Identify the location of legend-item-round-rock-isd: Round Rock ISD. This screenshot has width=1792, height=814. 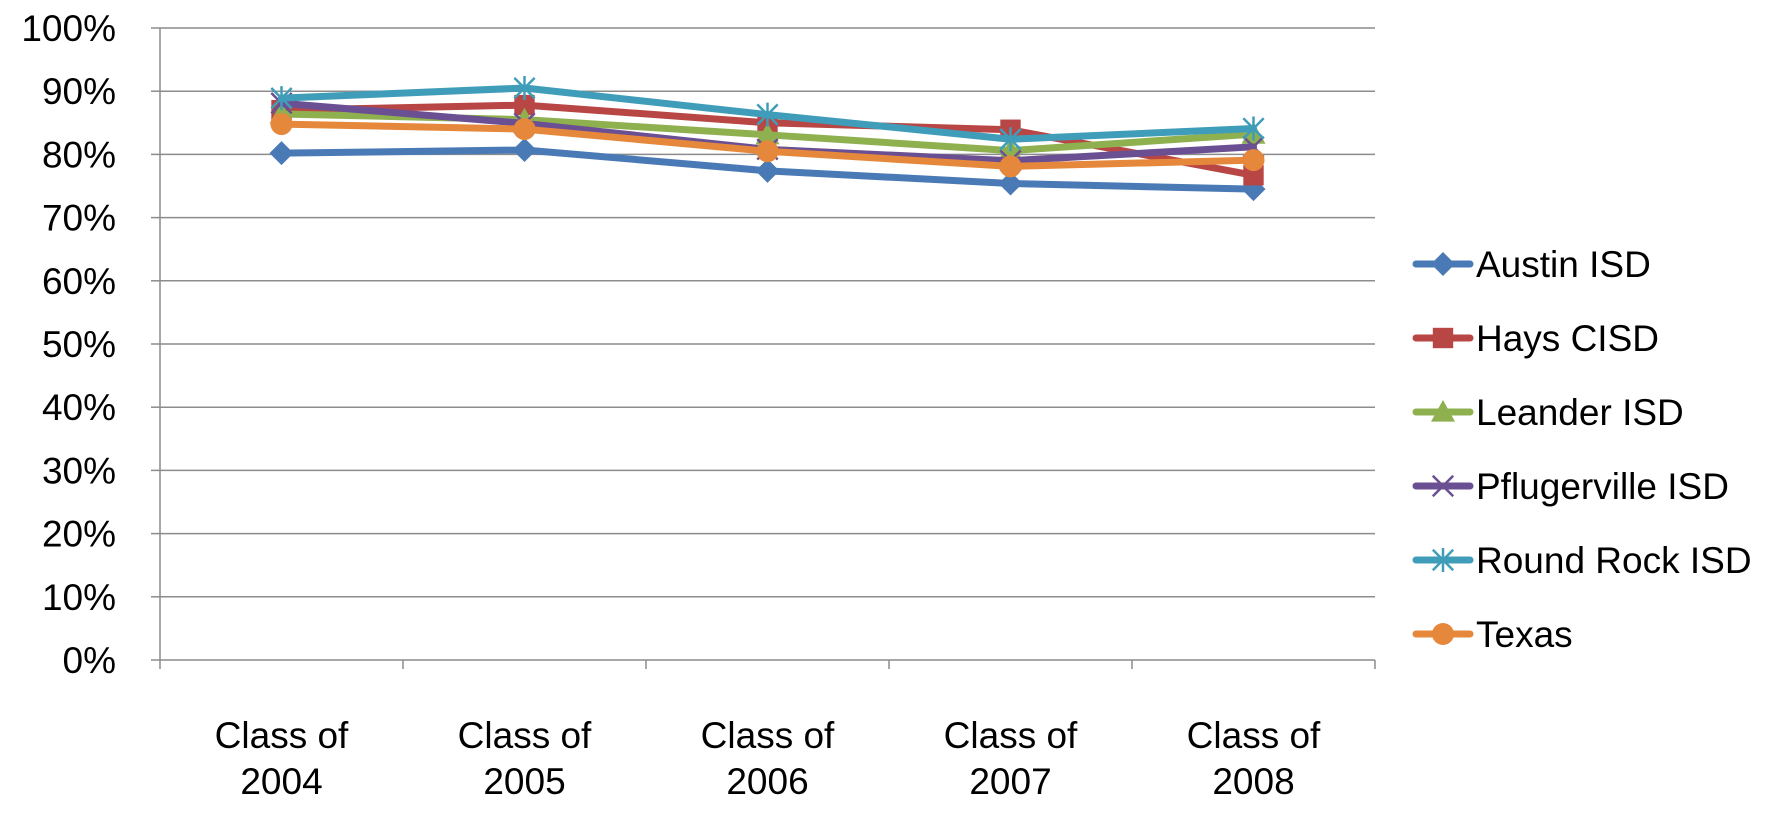
(1582, 560).